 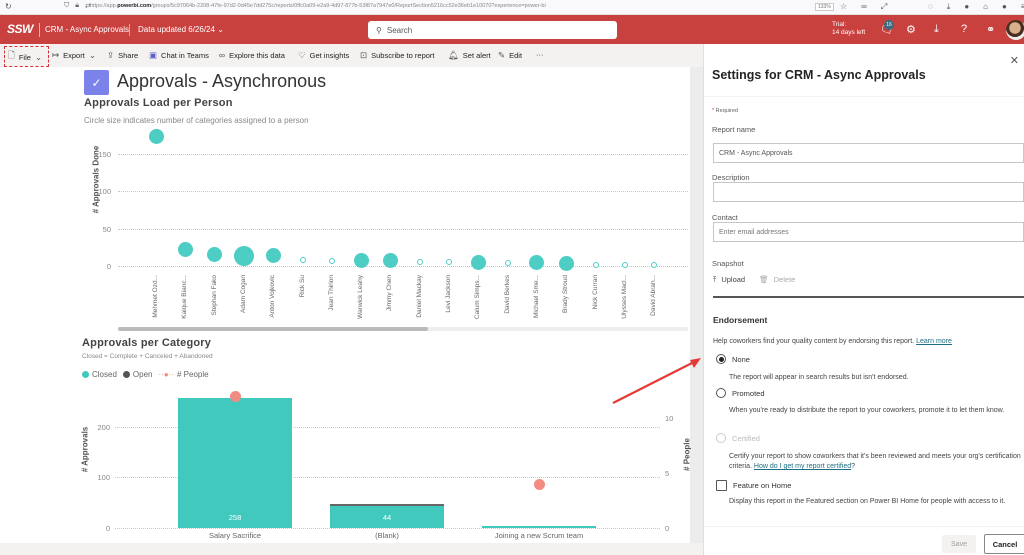 What do you see at coordinates (8, 6) in the screenshot?
I see `reload-icon: ↻` at bounding box center [8, 6].